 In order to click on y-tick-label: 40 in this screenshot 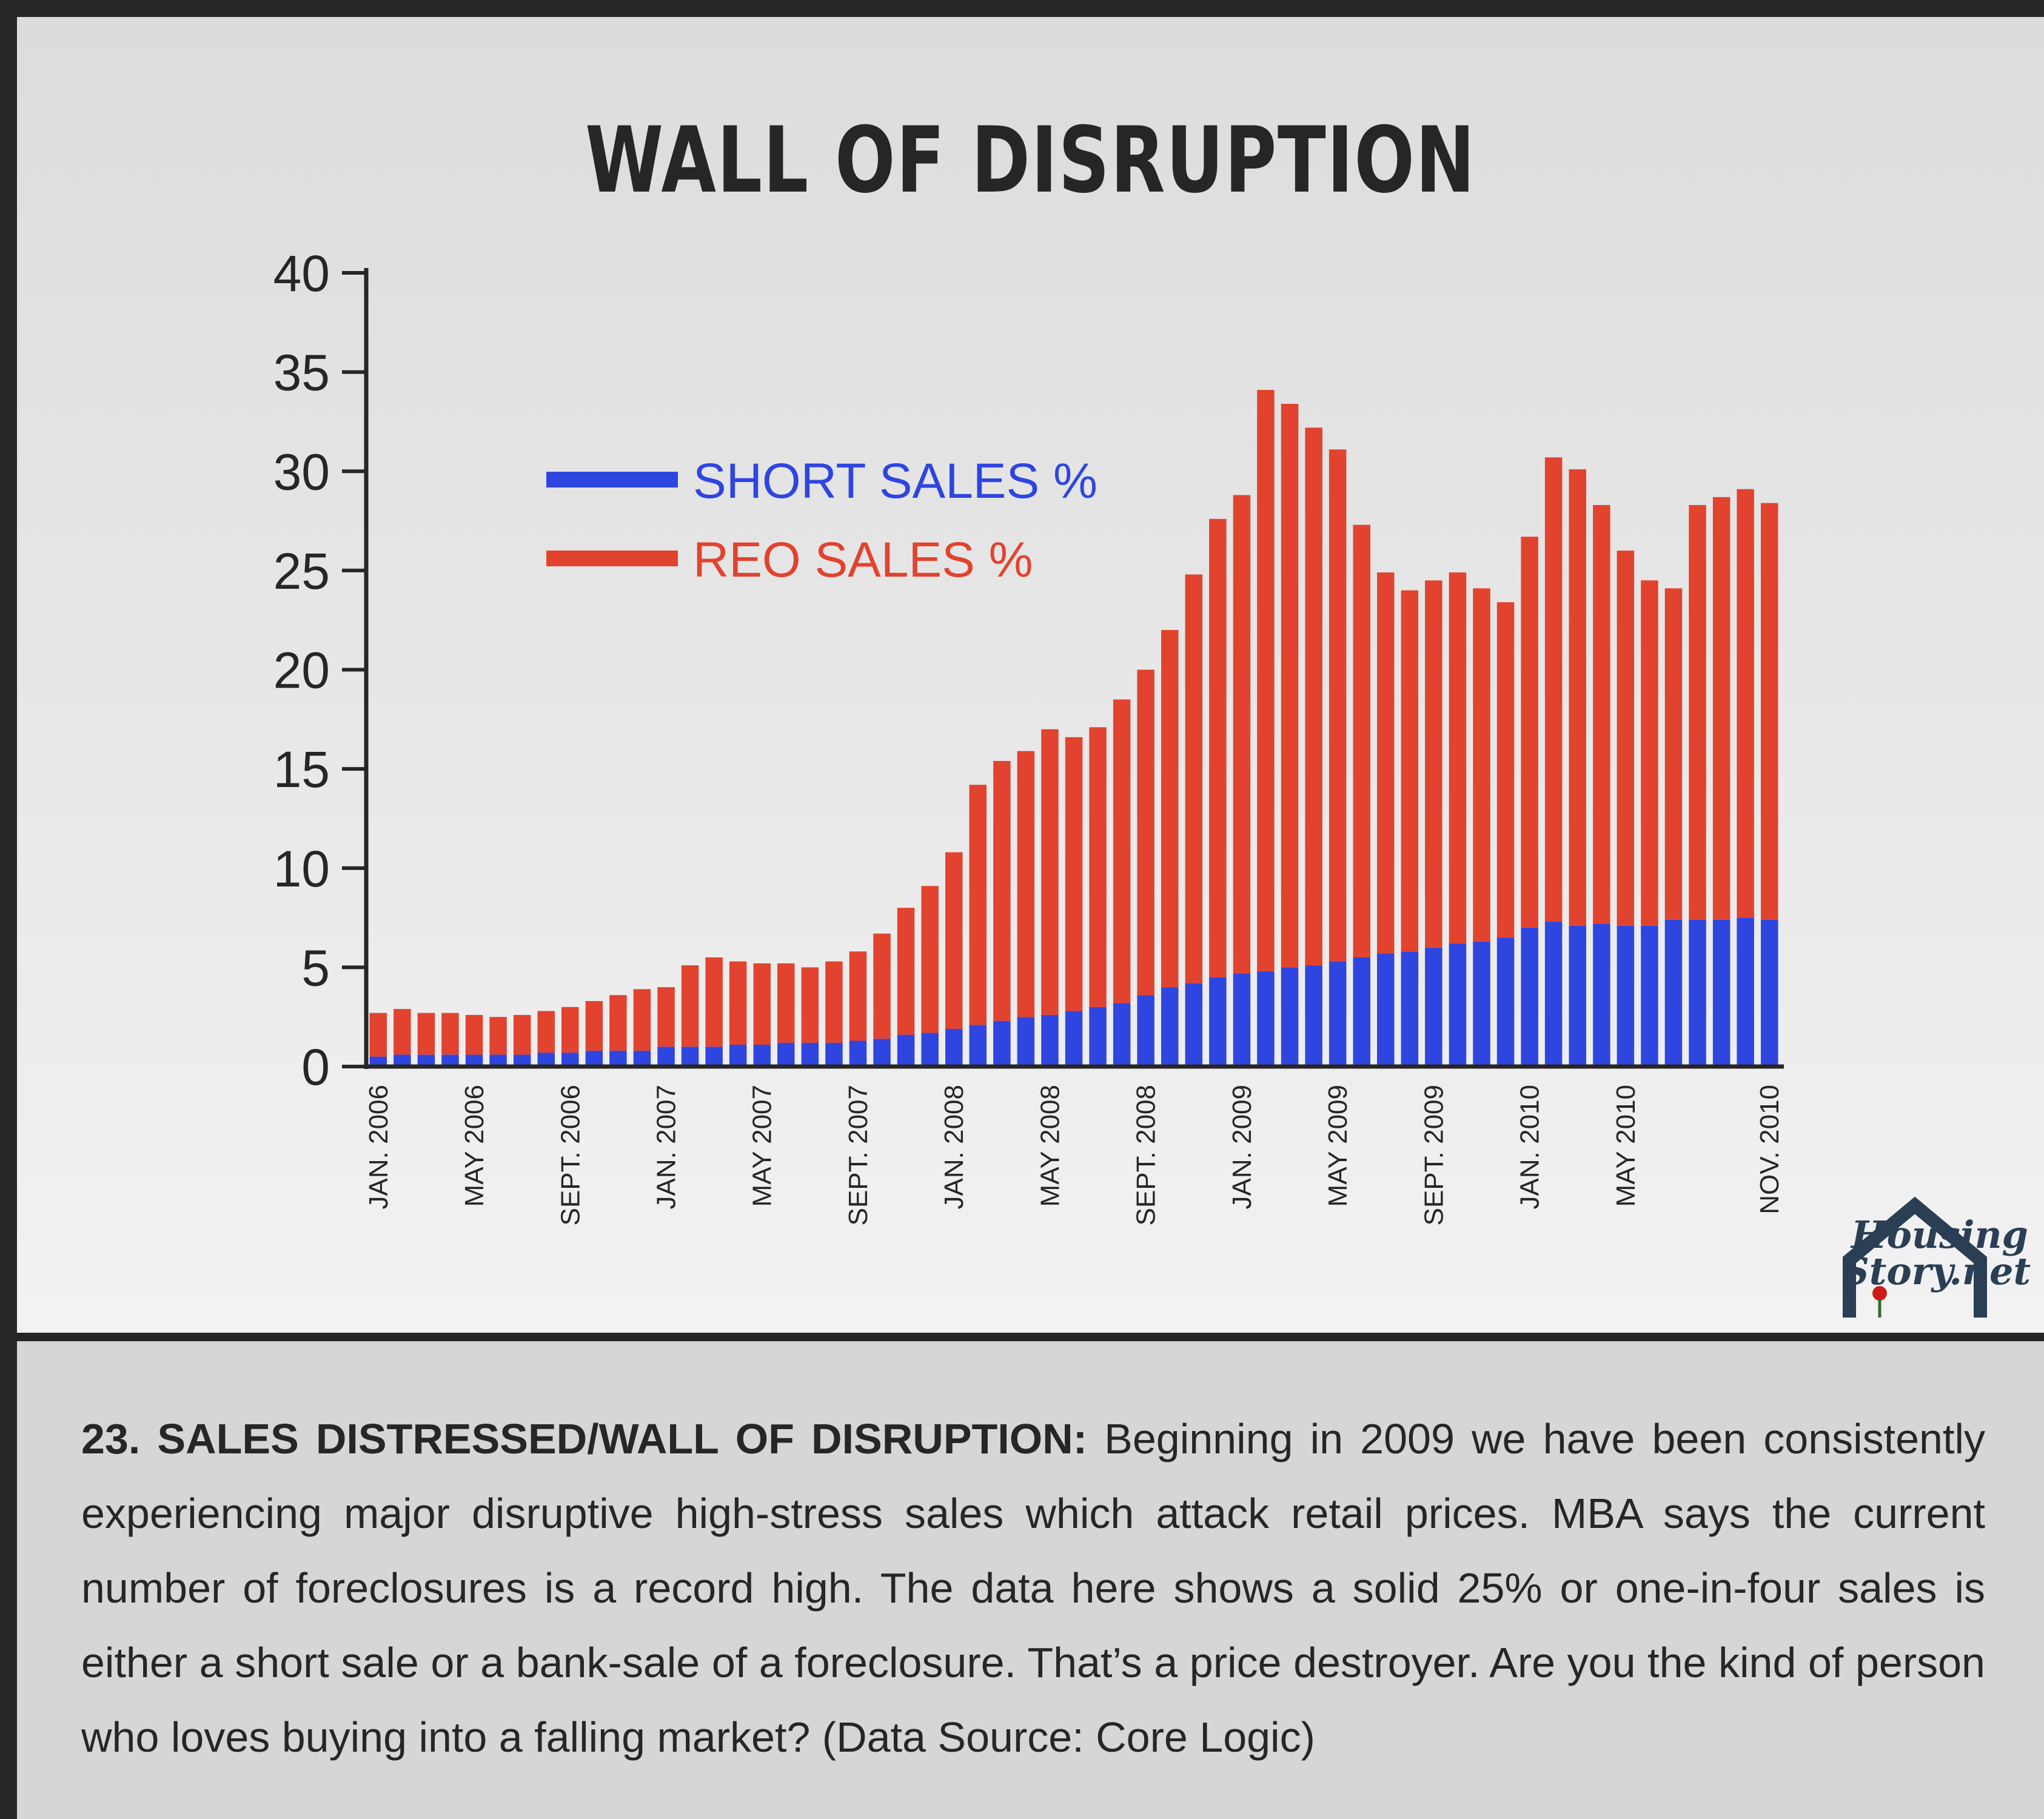, I will do `click(301, 273)`.